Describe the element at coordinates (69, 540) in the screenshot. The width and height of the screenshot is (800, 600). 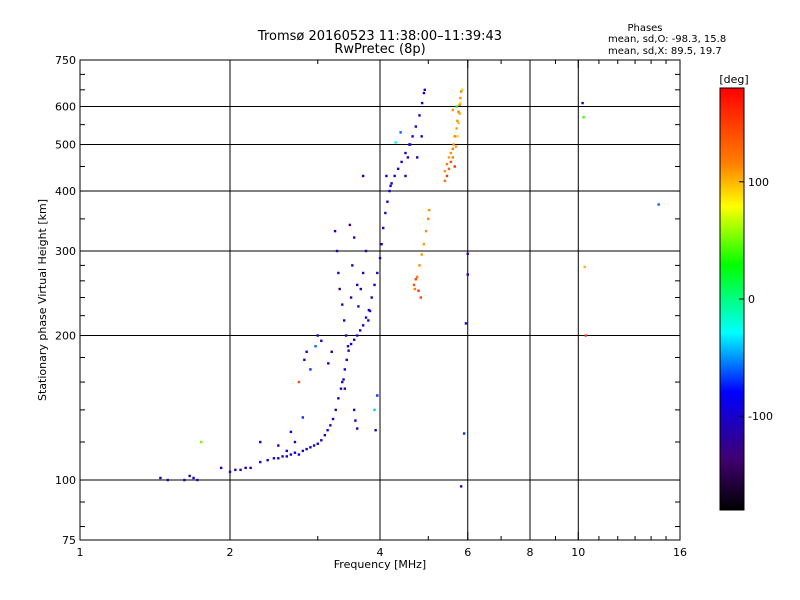
I see `y-tick-label: 75` at that location.